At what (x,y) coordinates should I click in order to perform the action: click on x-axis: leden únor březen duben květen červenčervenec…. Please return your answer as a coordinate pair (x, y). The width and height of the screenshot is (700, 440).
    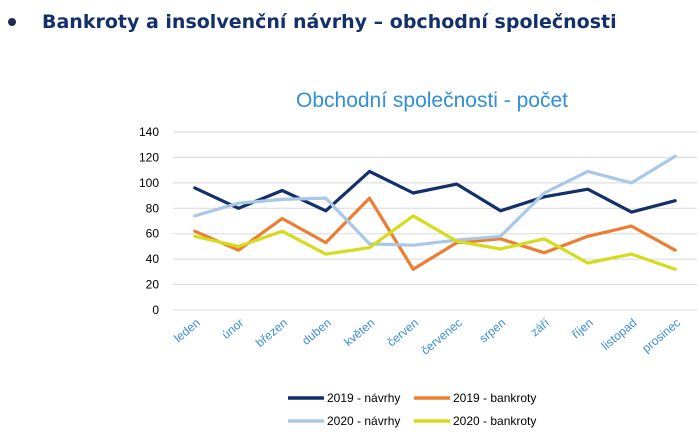
    Looking at the image, I should click on (427, 336).